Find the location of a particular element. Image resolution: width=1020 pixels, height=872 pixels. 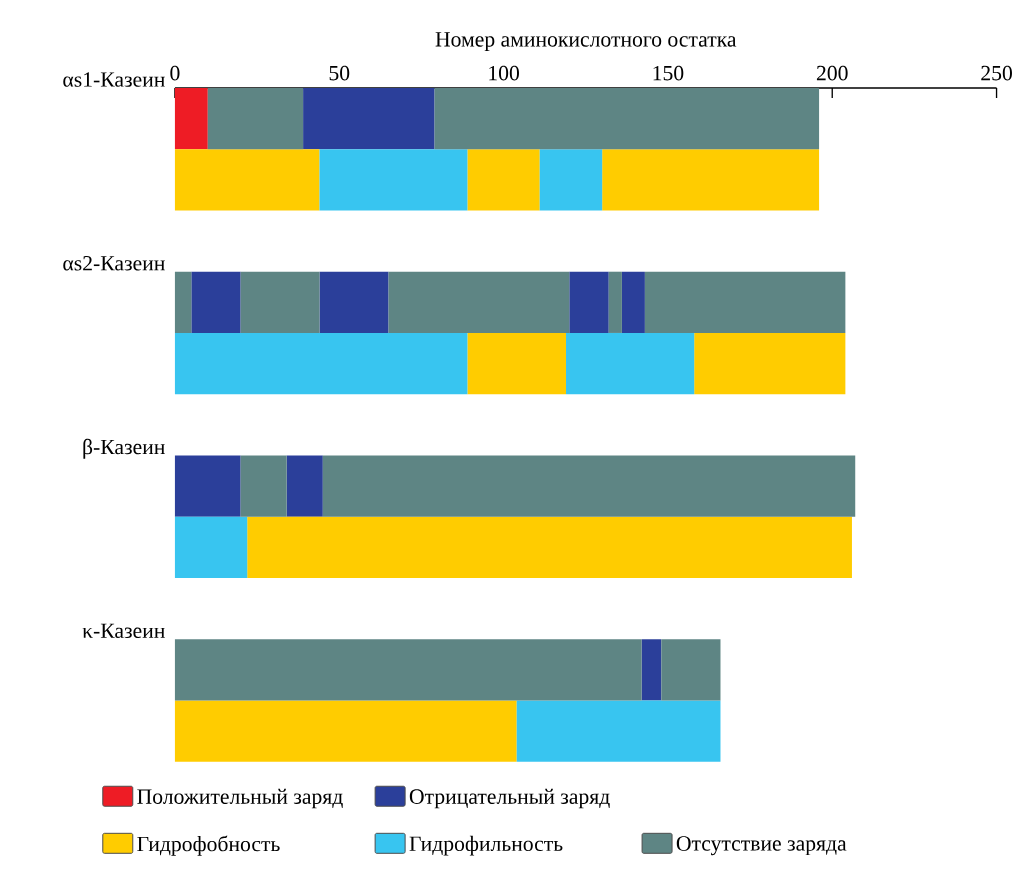

y-tick-label: αs1-Казеин is located at coordinates (114, 79).